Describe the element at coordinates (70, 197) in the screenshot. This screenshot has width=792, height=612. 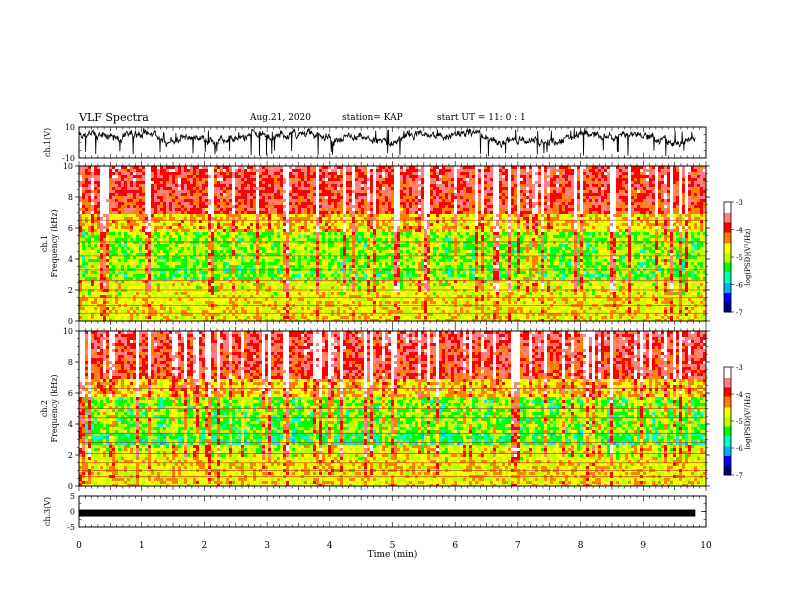
I see `y-tick-label: 8` at that location.